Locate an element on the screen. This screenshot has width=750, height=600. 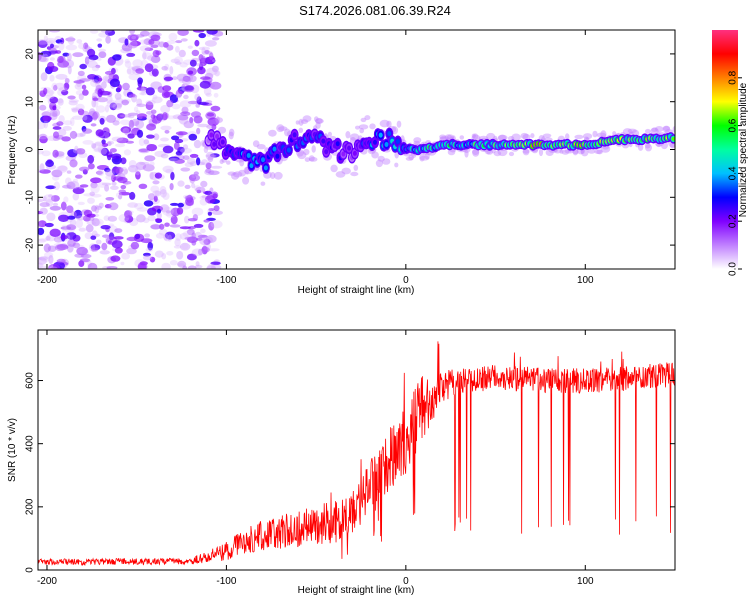
heatmap-x-tick-label: 0 is located at coordinates (406, 280).